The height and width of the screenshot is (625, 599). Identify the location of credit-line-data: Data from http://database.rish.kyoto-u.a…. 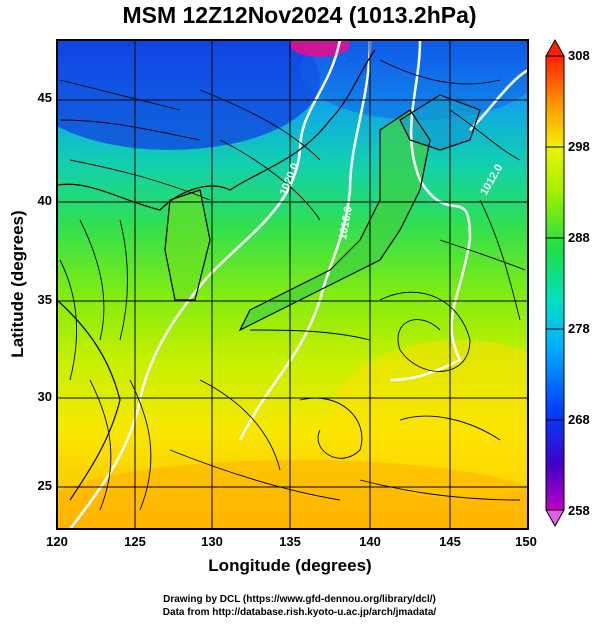
(299, 612).